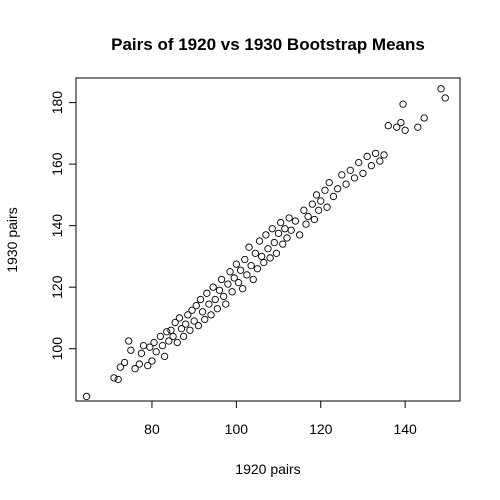  Describe the element at coordinates (237, 429) in the screenshot. I see `x-tick-label: 100` at that location.